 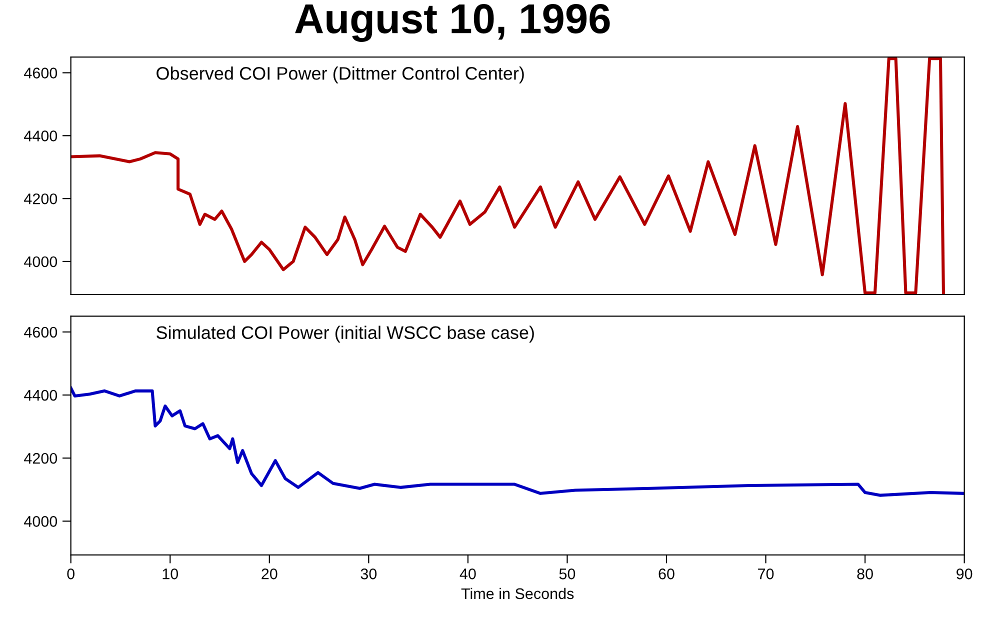 What do you see at coordinates (270, 574) in the screenshot?
I see `x-tick-label: 20` at bounding box center [270, 574].